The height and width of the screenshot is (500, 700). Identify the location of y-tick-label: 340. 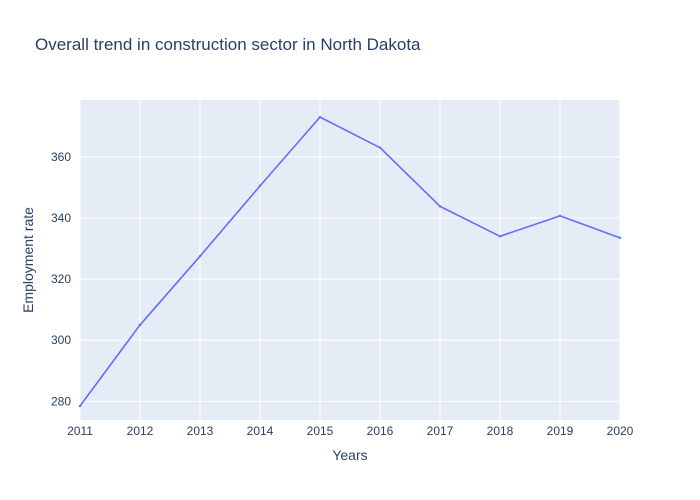
(61, 218).